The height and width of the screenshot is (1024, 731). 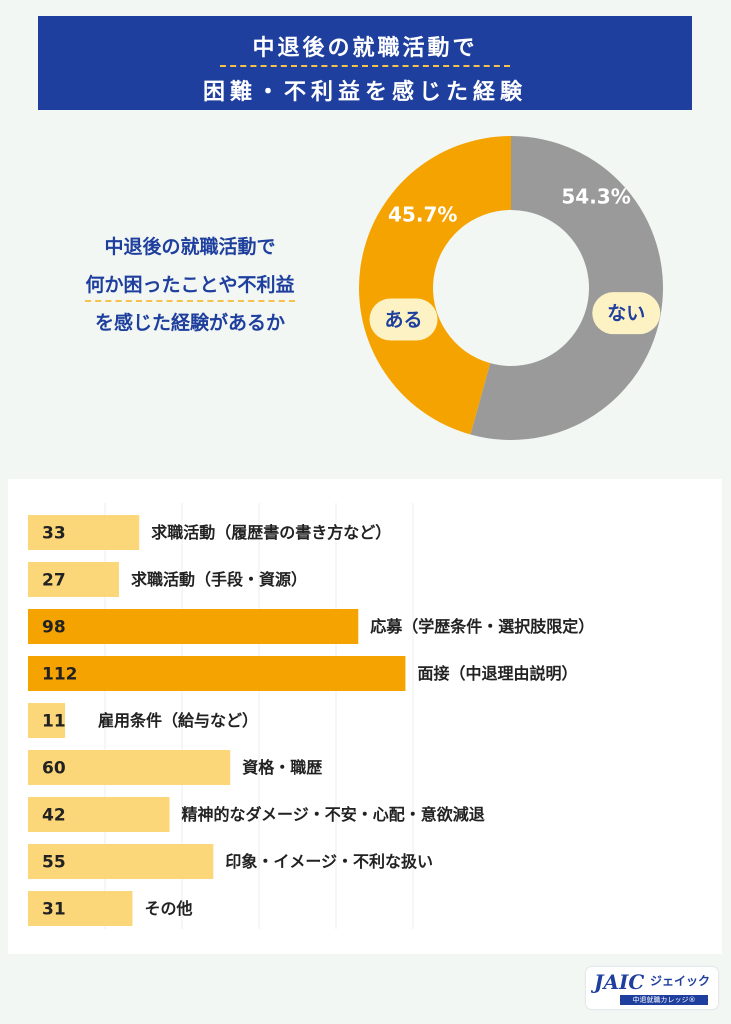 I want to click on donut-slice-aru, so click(x=434, y=285).